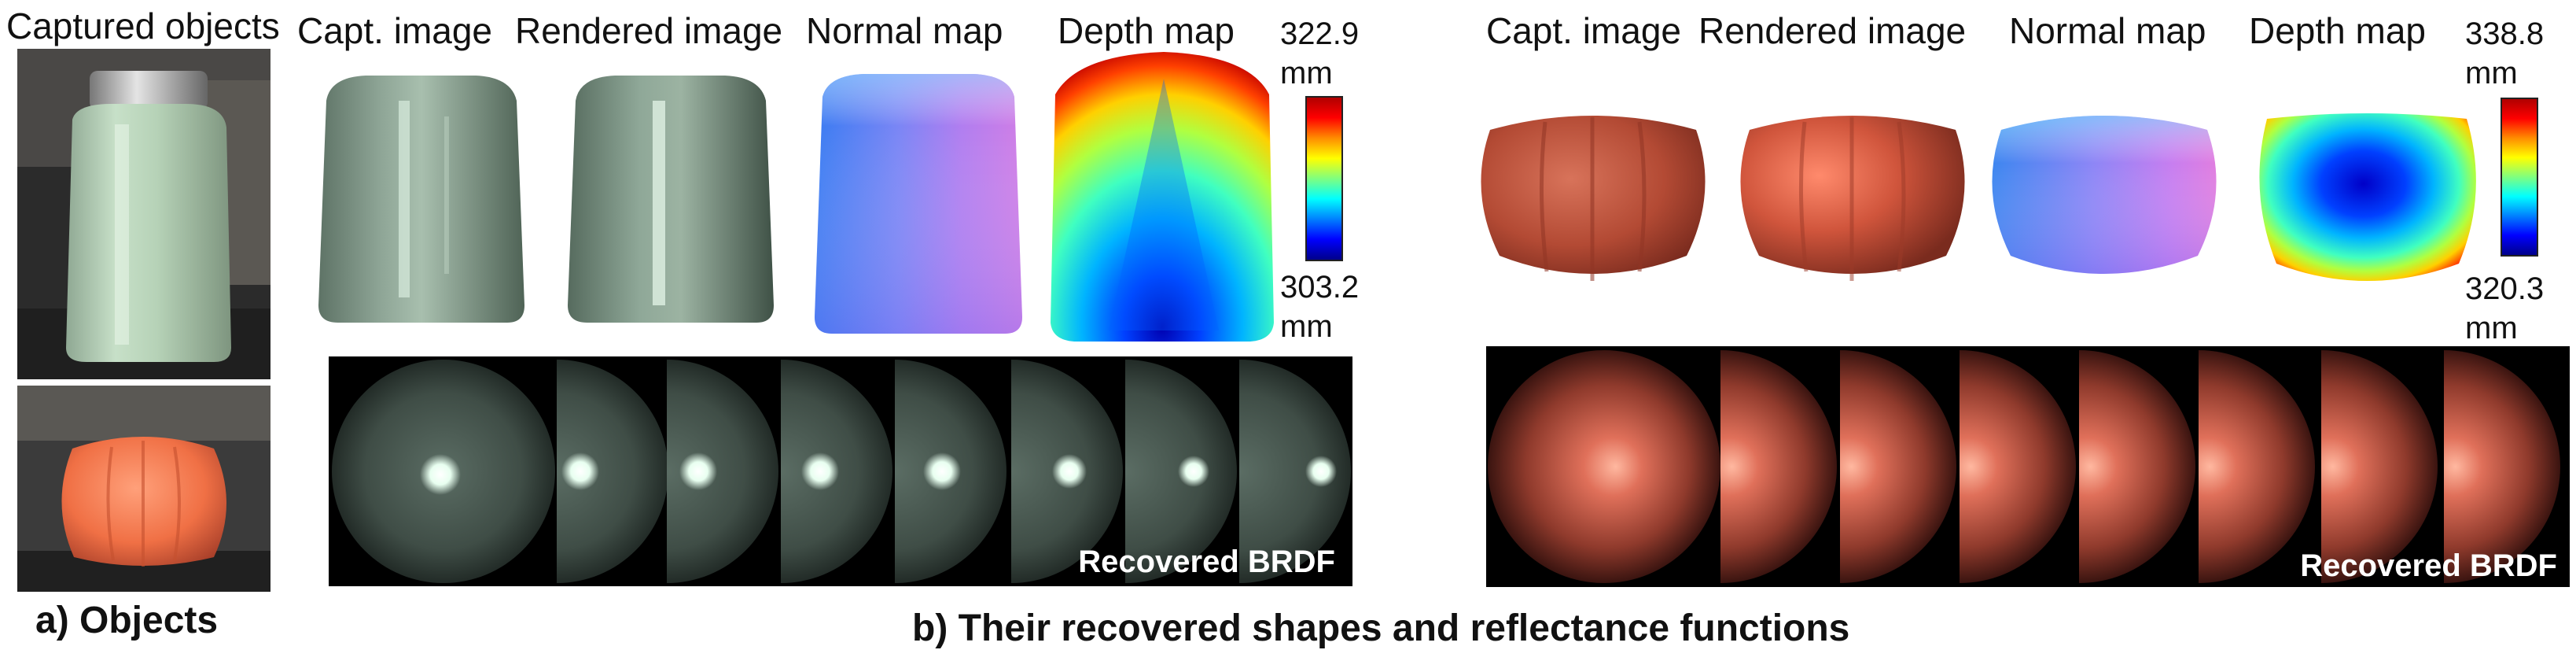 The image size is (2576, 661). What do you see at coordinates (1584, 30) in the screenshot?
I see `pumpkin-label-captured: Capt. image` at bounding box center [1584, 30].